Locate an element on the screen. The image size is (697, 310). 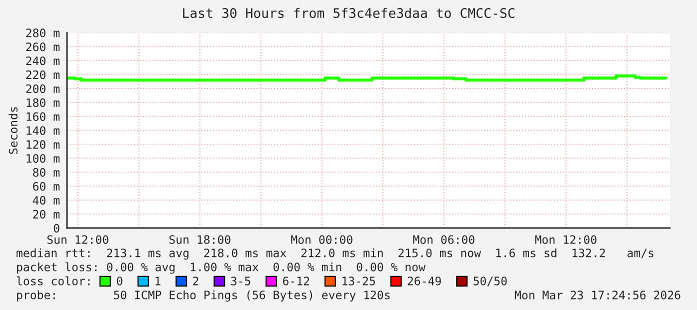
legend-title: loss color: is located at coordinates (53, 281).